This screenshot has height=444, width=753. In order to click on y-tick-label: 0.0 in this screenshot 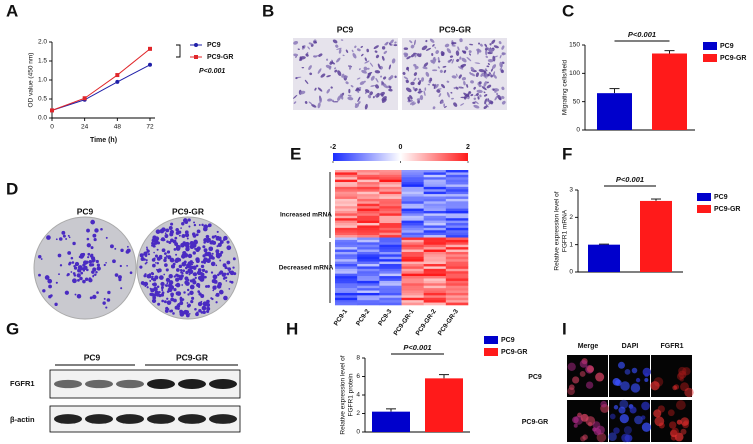, I will do `click(42, 118)`.